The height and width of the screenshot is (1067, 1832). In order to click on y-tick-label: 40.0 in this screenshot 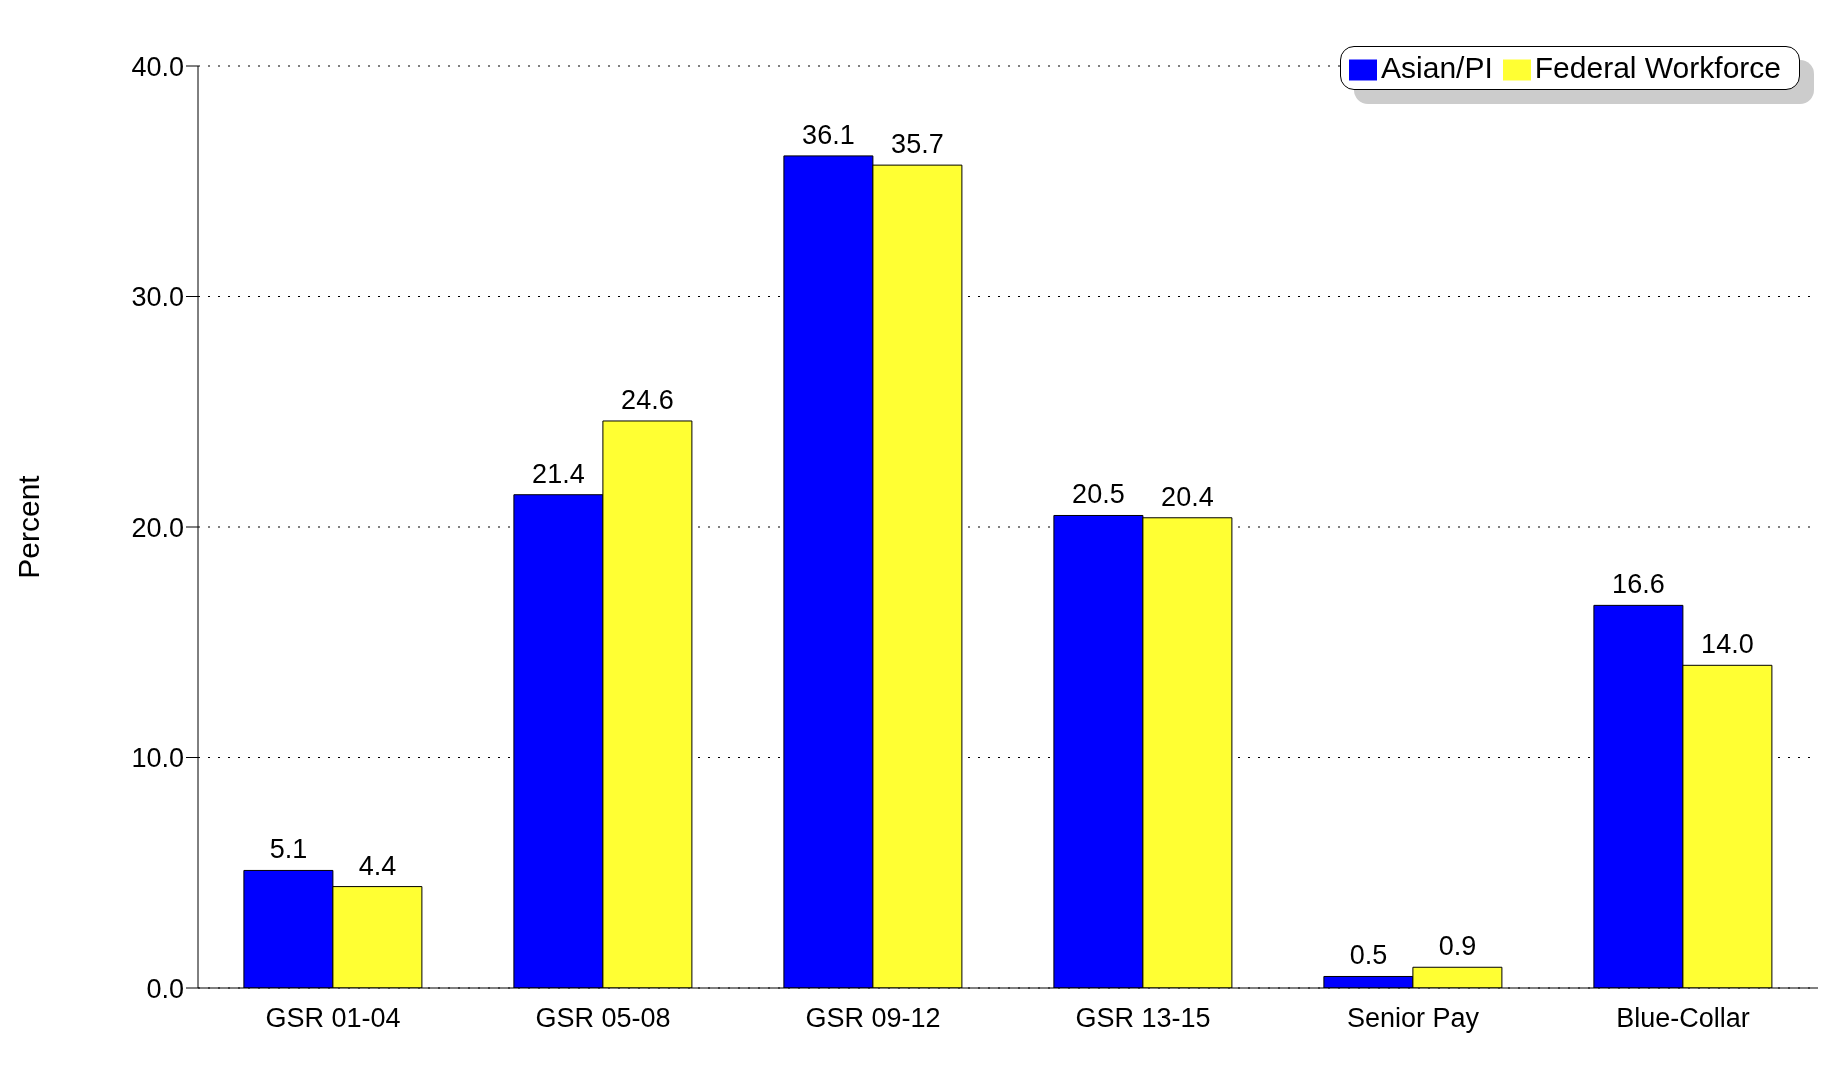, I will do `click(157, 66)`.